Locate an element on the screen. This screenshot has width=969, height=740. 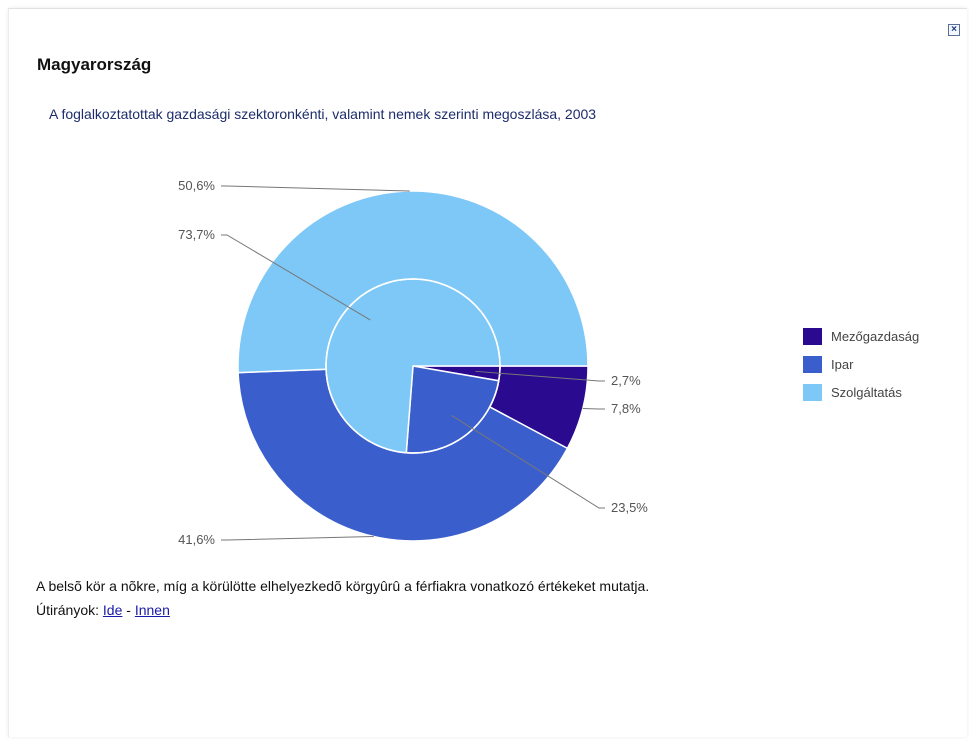
page-title: Magyarország is located at coordinates (94, 64).